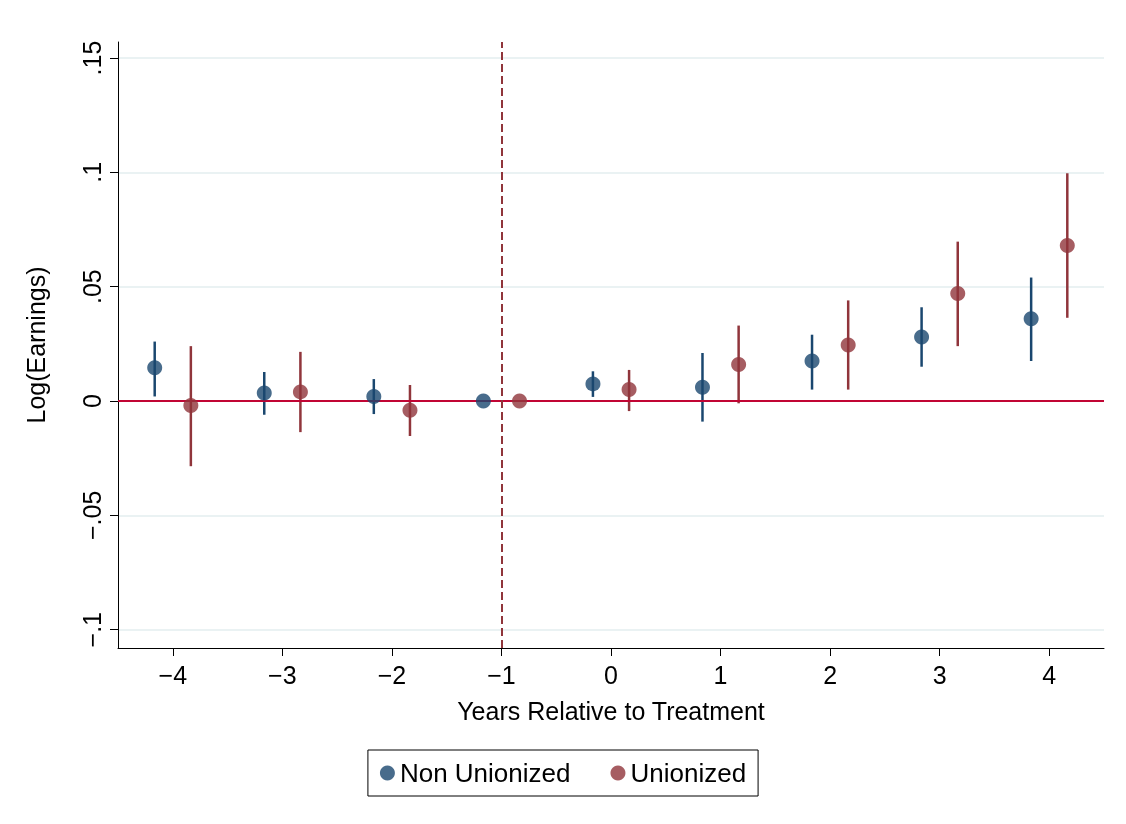 This screenshot has width=1126, height=824. What do you see at coordinates (485, 773) in the screenshot?
I see `legend-label: Non Unionized` at bounding box center [485, 773].